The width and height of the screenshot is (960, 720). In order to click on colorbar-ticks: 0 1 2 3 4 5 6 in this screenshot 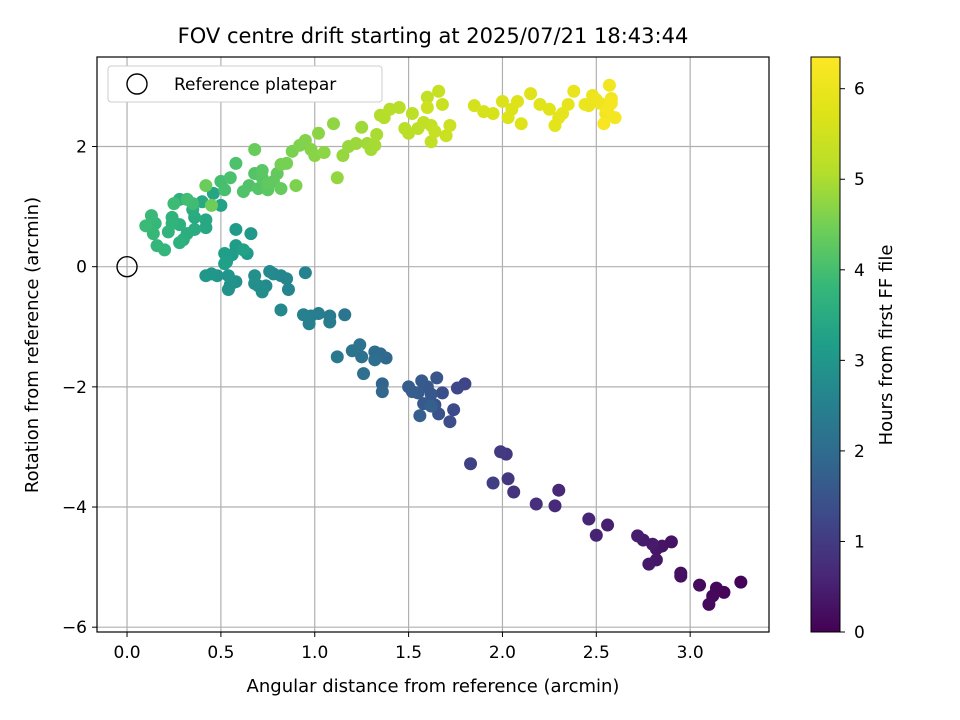, I will do `click(852, 361)`.